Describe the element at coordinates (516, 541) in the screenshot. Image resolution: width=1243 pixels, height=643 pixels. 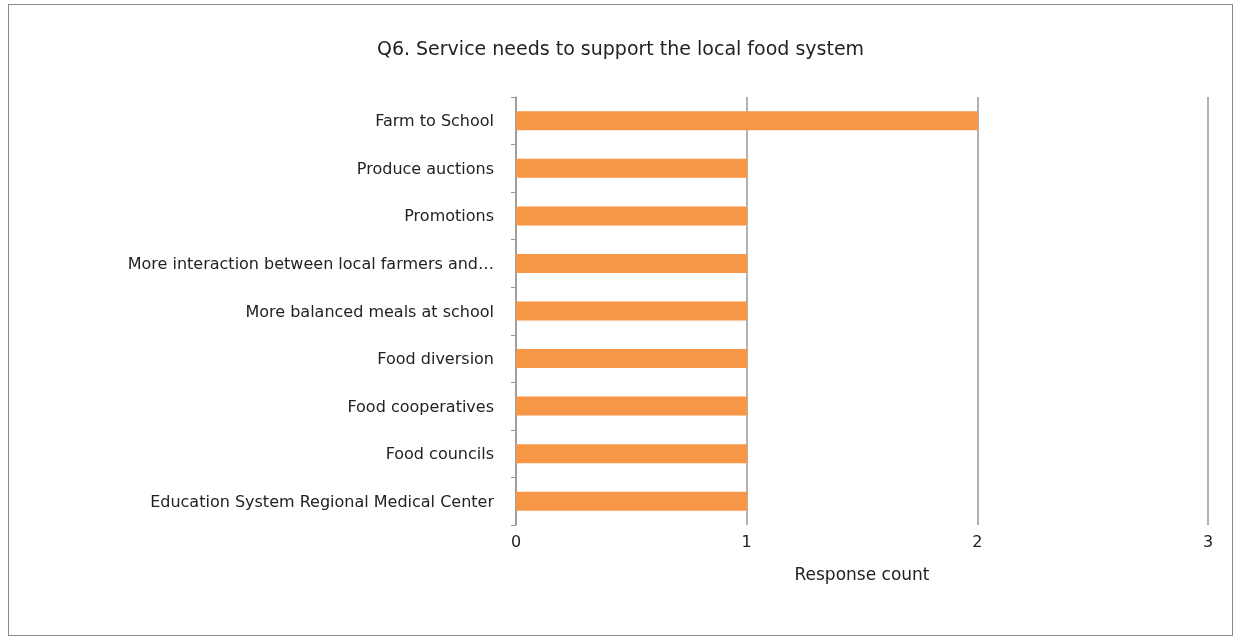
I see `x-tick-label: 0` at that location.